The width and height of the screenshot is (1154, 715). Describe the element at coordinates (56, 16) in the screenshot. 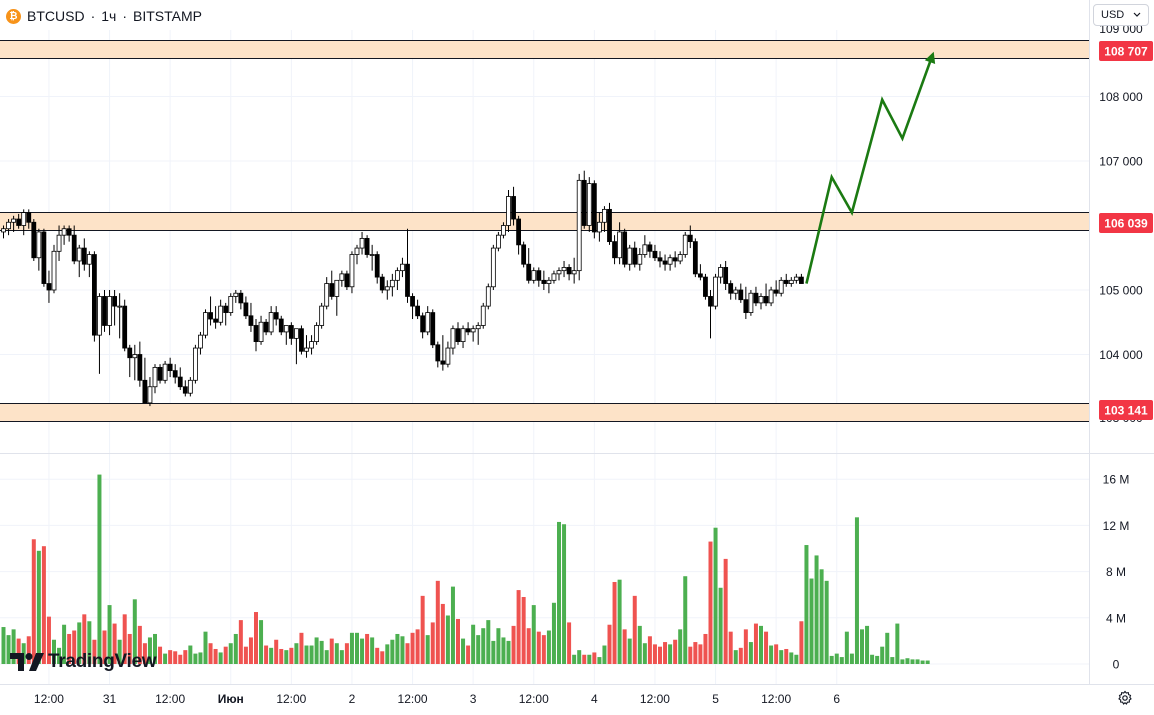

I see `symbol-name: BTCUSD` at that location.